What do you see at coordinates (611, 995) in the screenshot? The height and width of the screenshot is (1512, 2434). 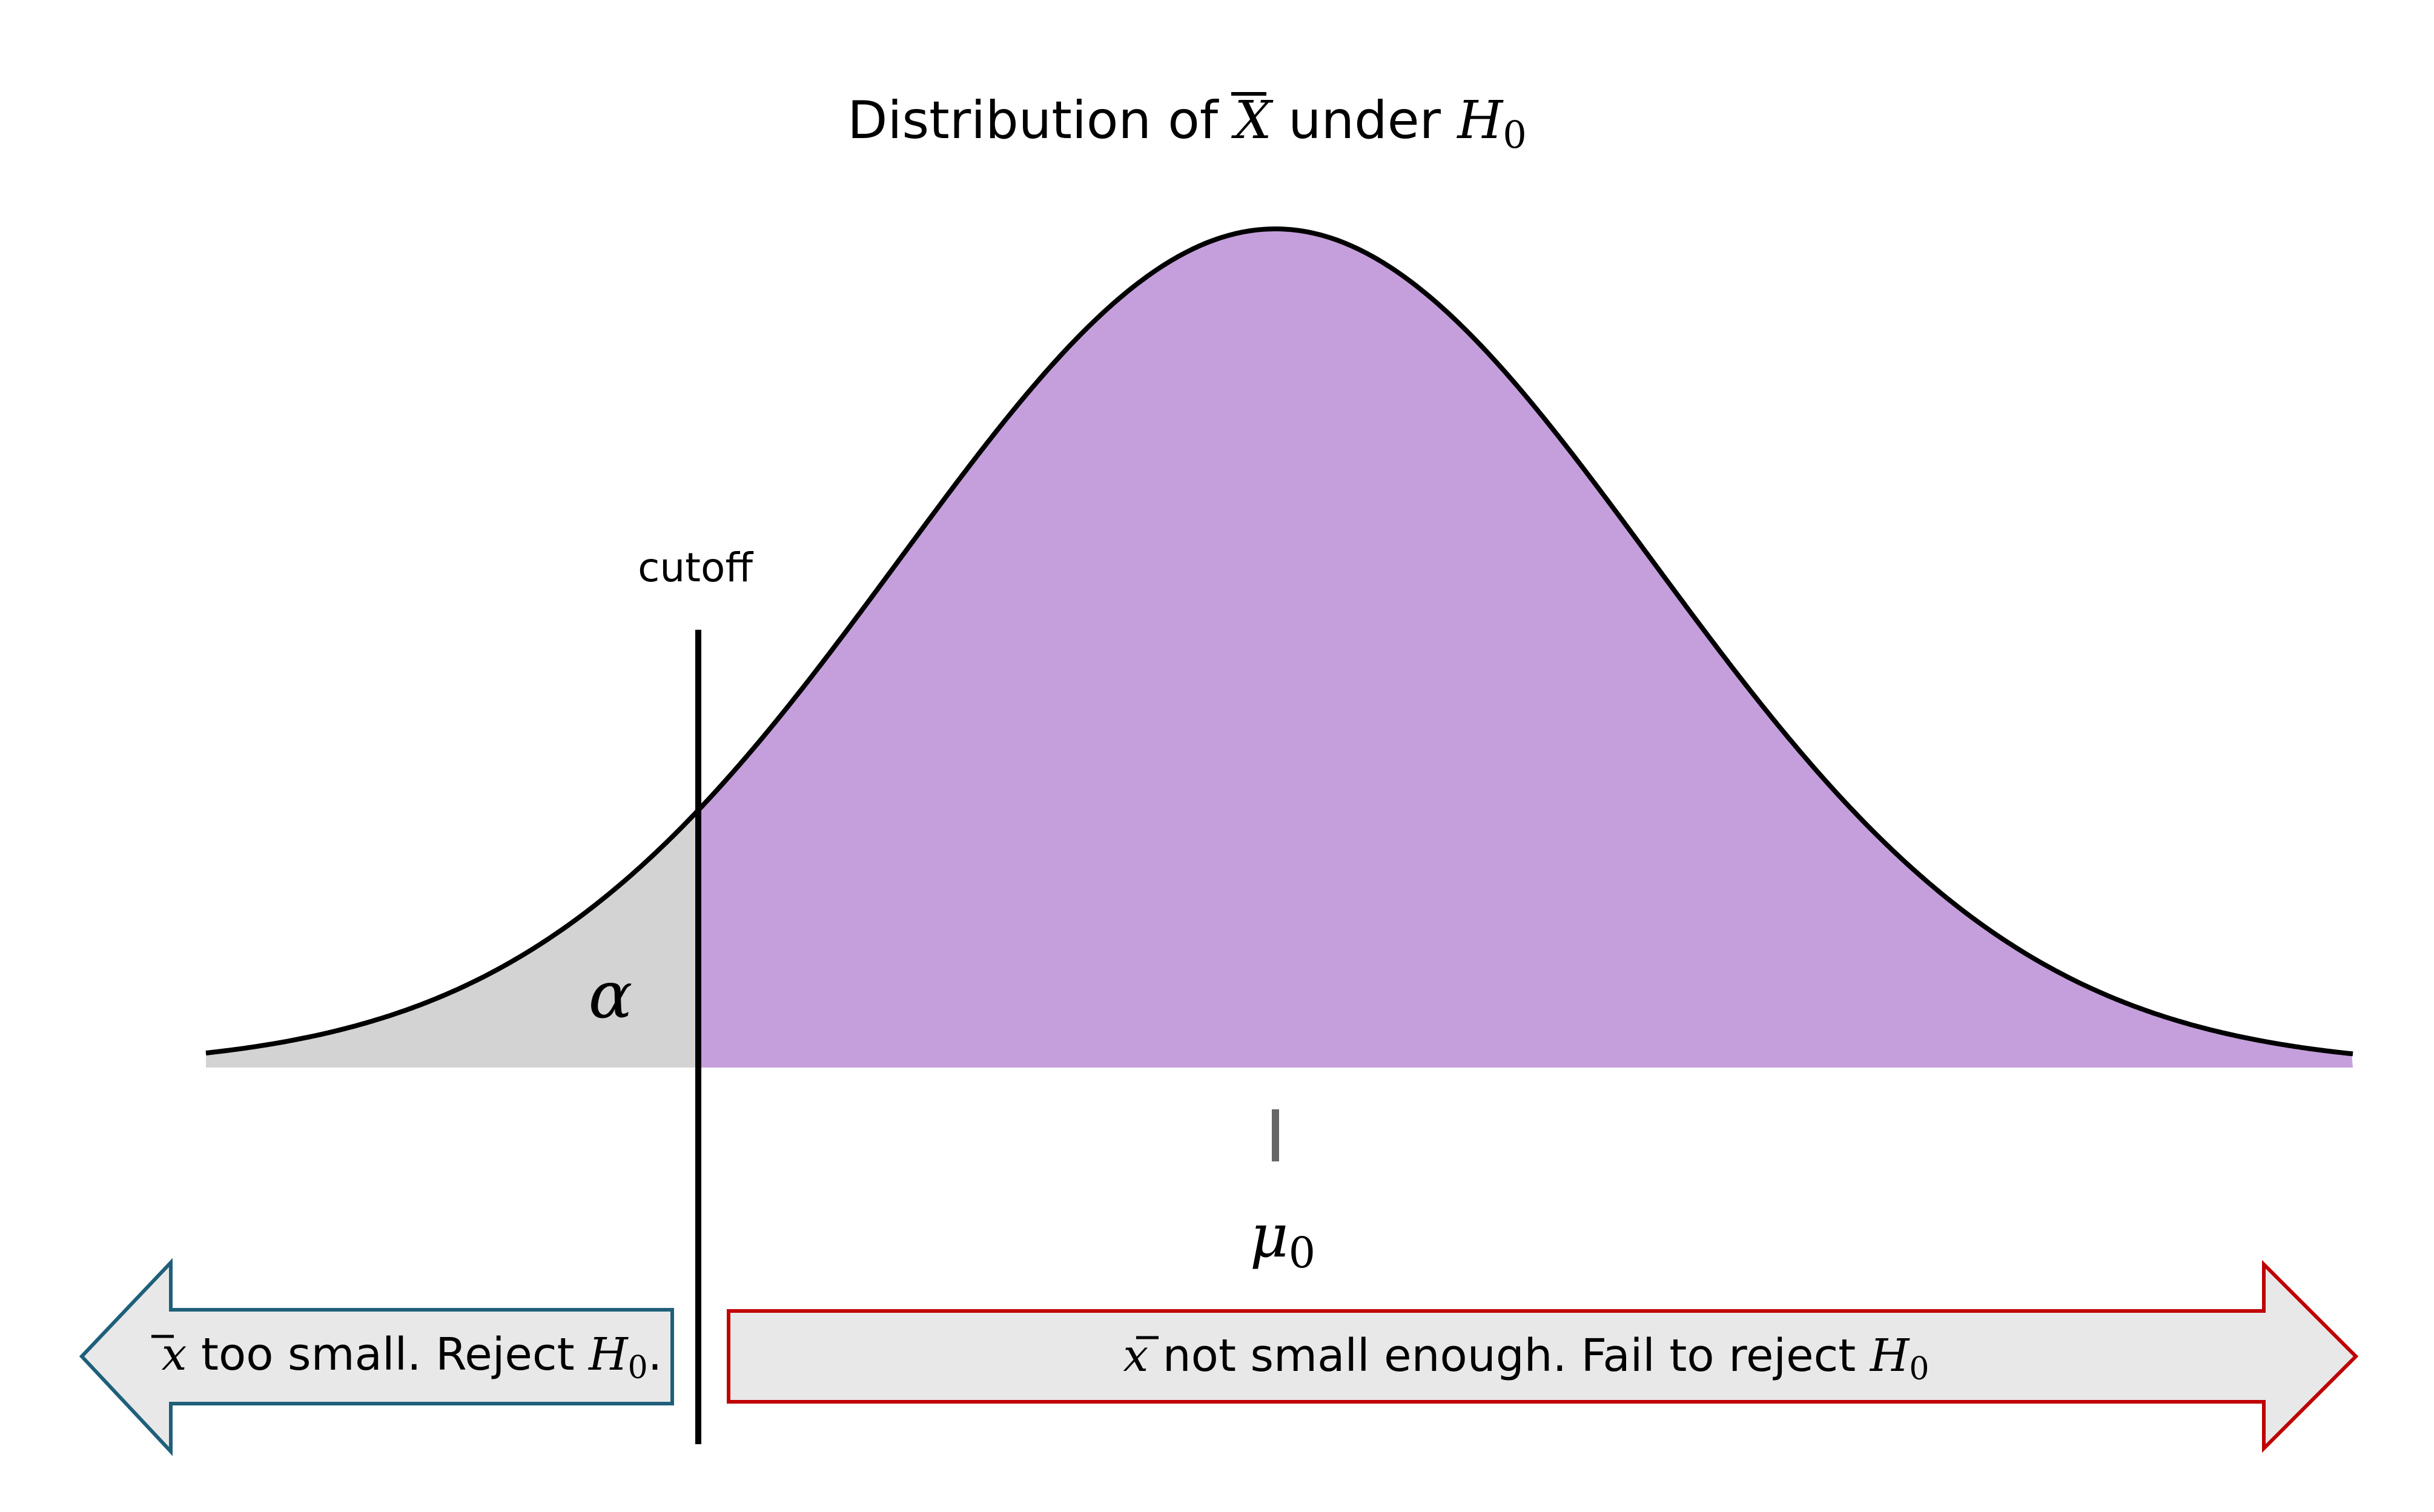 I see `alpha-label: α` at bounding box center [611, 995].